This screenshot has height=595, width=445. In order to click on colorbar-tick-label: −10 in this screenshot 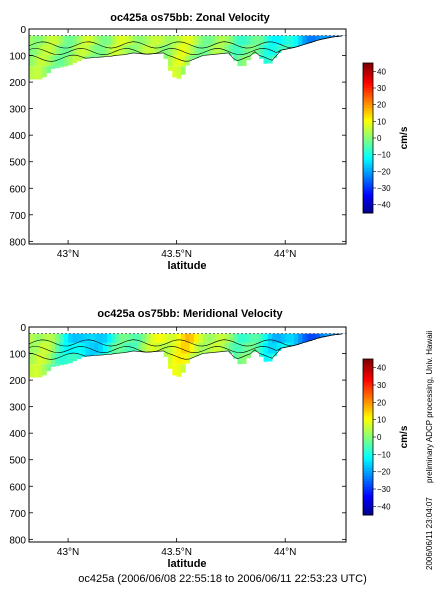, I will do `click(384, 155)`.